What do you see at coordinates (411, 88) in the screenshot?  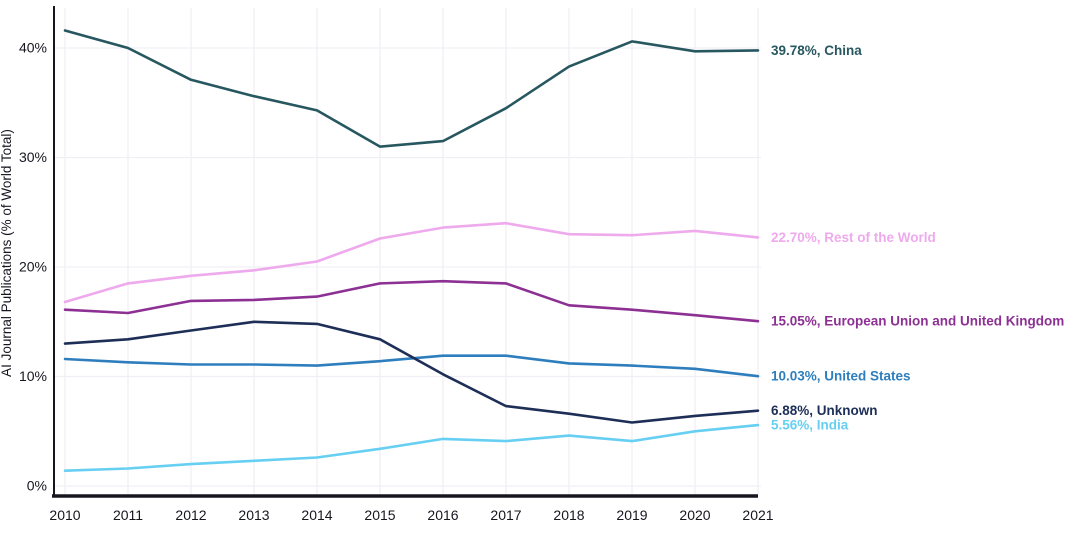 I see `series-line-china` at bounding box center [411, 88].